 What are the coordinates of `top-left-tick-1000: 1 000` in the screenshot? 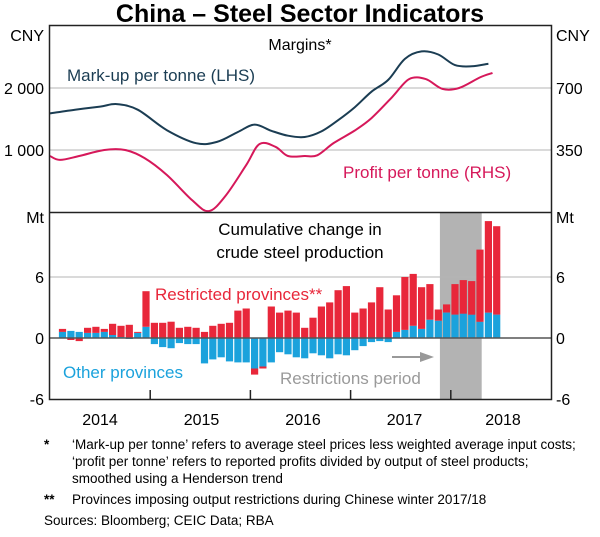 It's located at (24, 151).